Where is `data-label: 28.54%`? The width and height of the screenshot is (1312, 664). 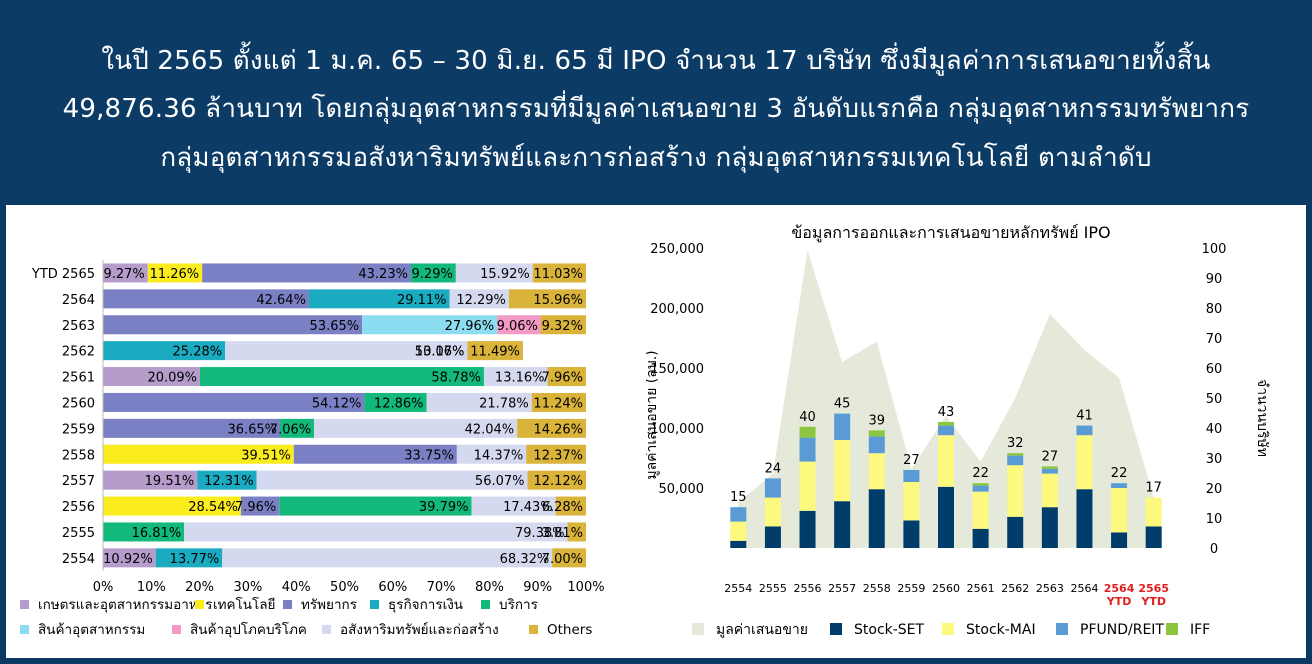 data-label: 28.54% is located at coordinates (213, 507).